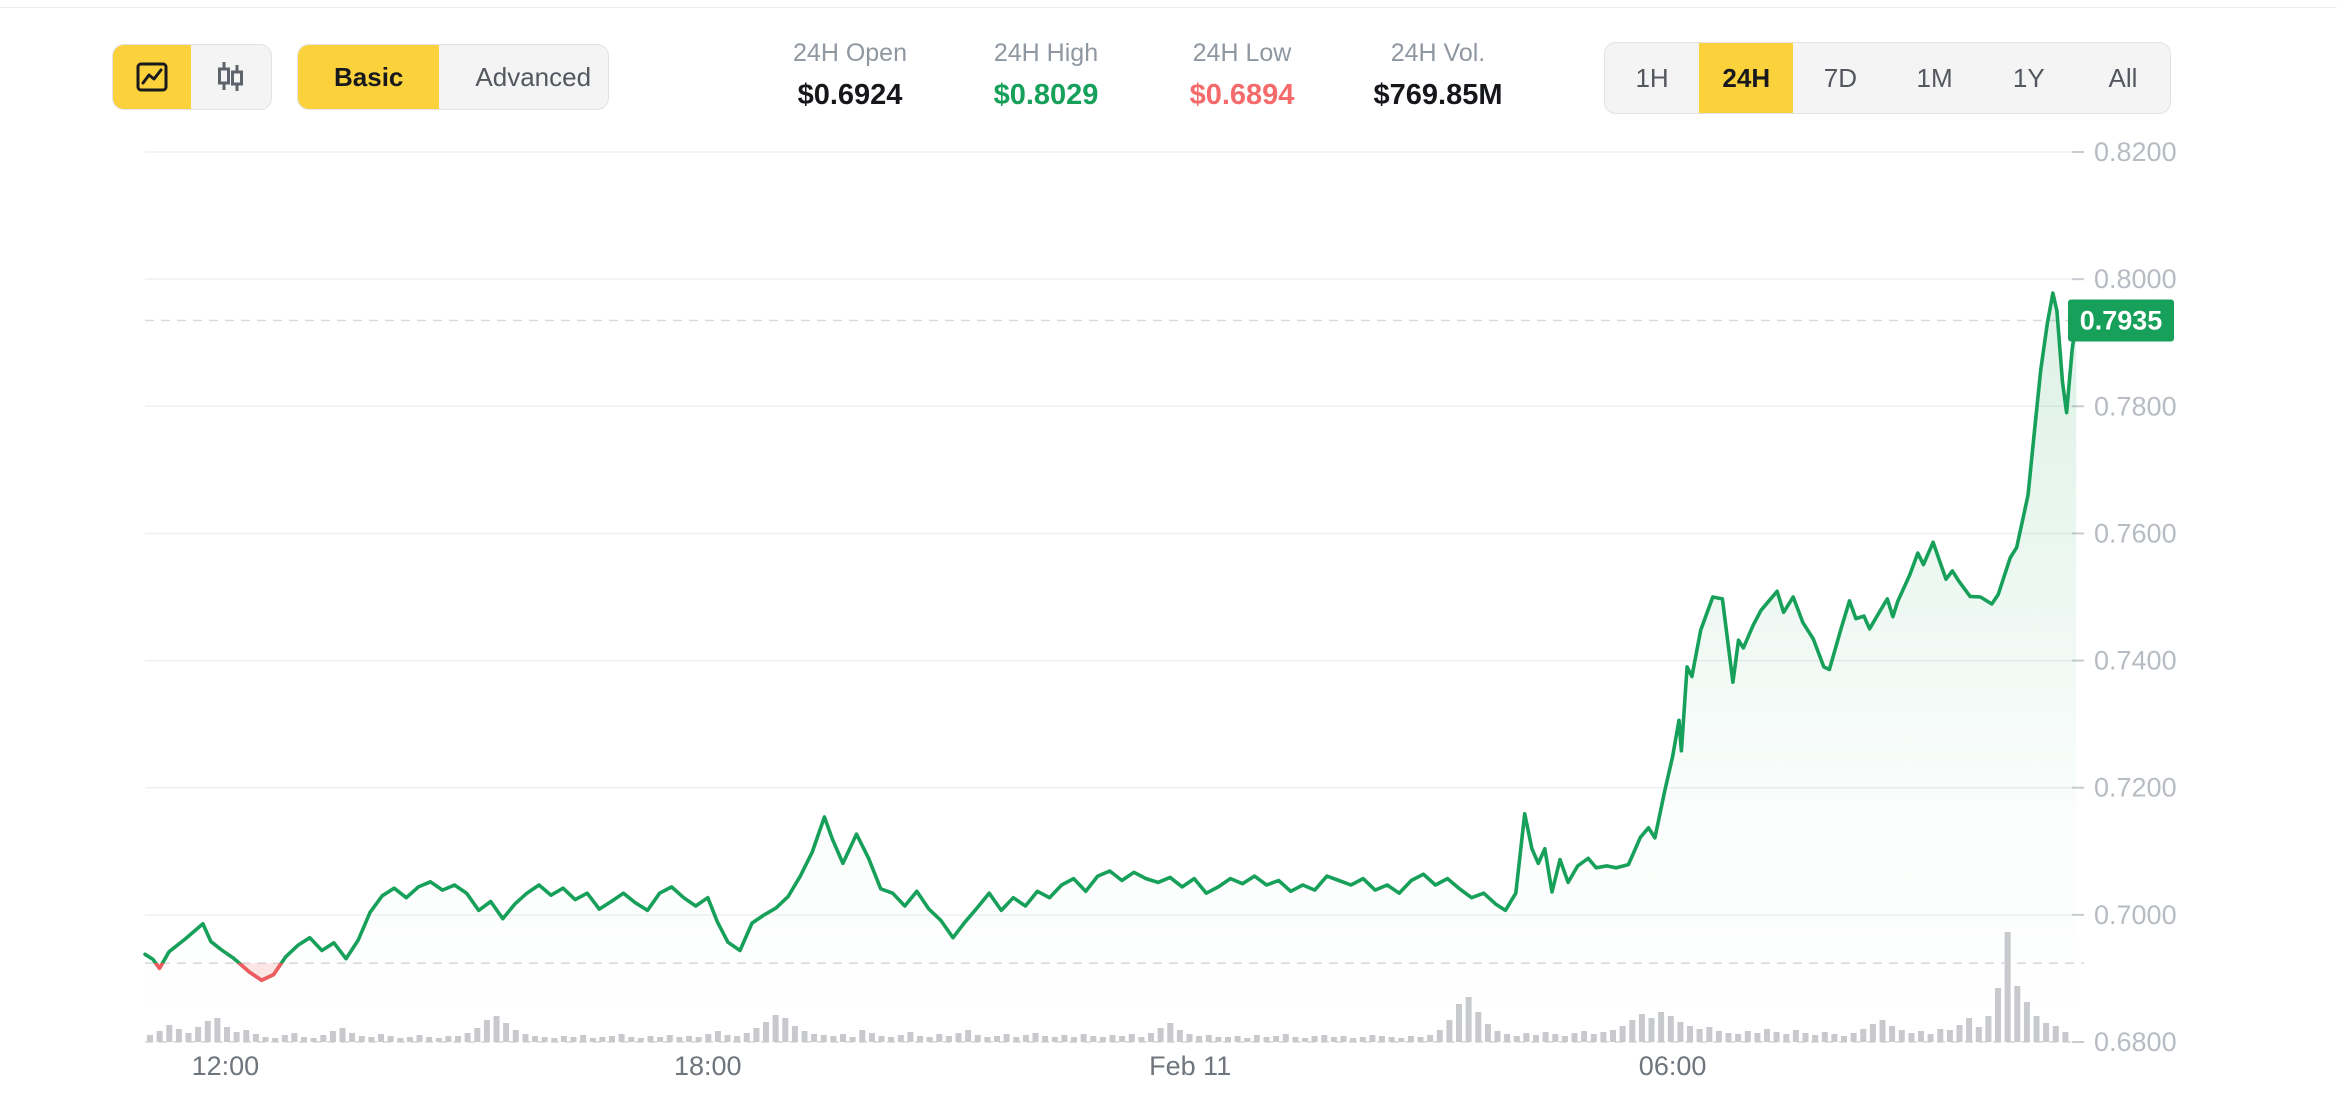 The height and width of the screenshot is (1099, 2337). Describe the element at coordinates (1242, 94) in the screenshot. I see `stat-value: $0.6894` at that location.